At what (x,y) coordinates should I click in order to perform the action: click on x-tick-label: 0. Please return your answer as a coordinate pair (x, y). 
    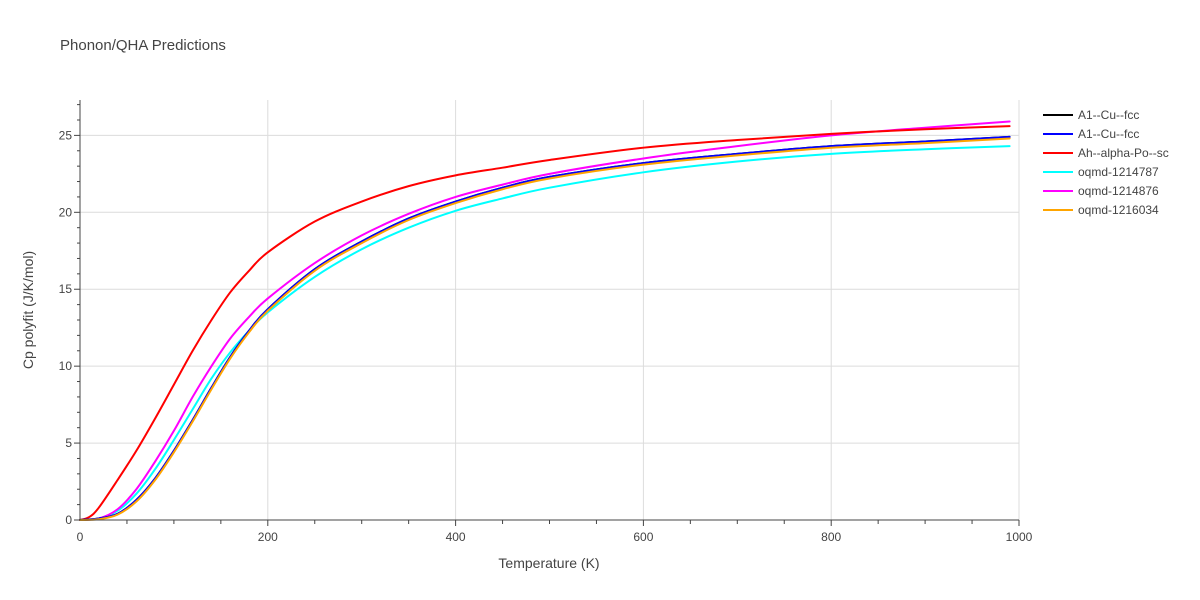
    Looking at the image, I should click on (80, 537).